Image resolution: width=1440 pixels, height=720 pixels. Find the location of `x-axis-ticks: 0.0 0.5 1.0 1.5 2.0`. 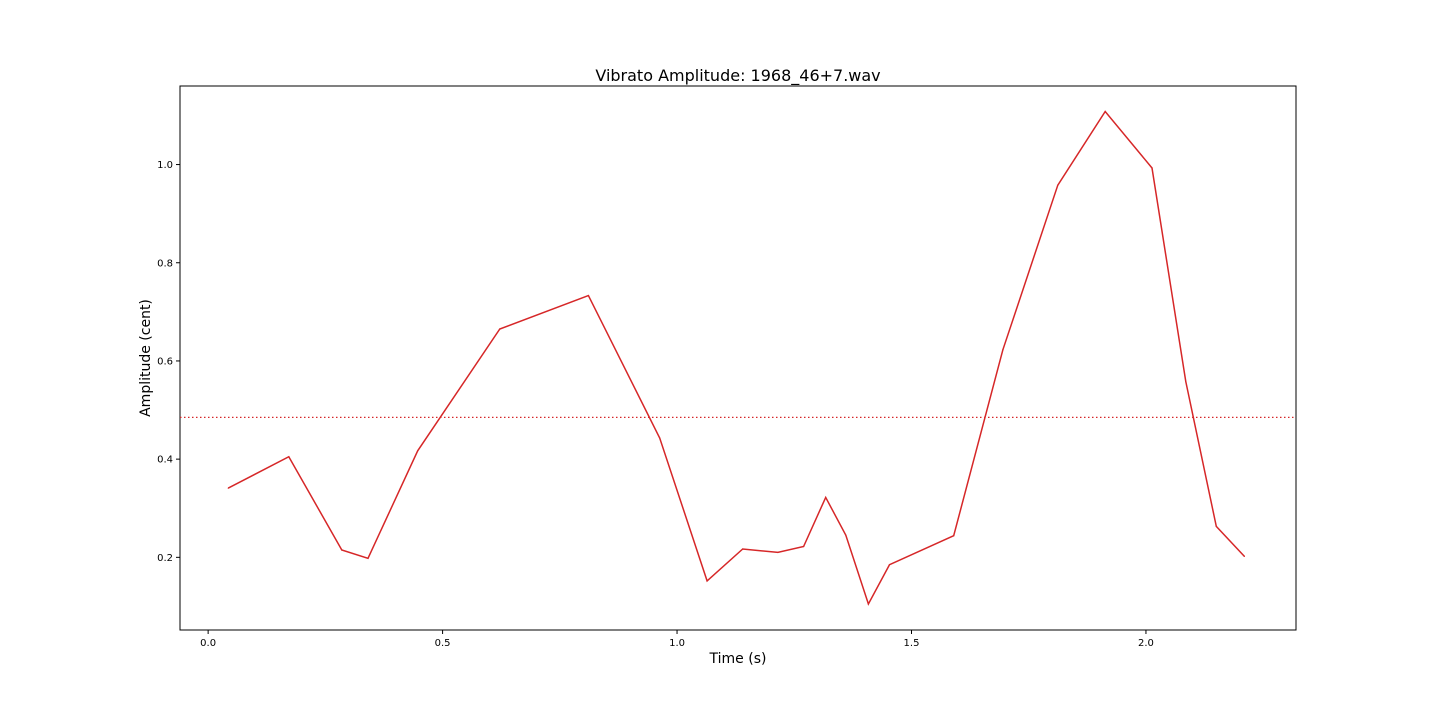

x-axis-ticks: 0.0 0.5 1.0 1.5 2.0 is located at coordinates (677, 639).